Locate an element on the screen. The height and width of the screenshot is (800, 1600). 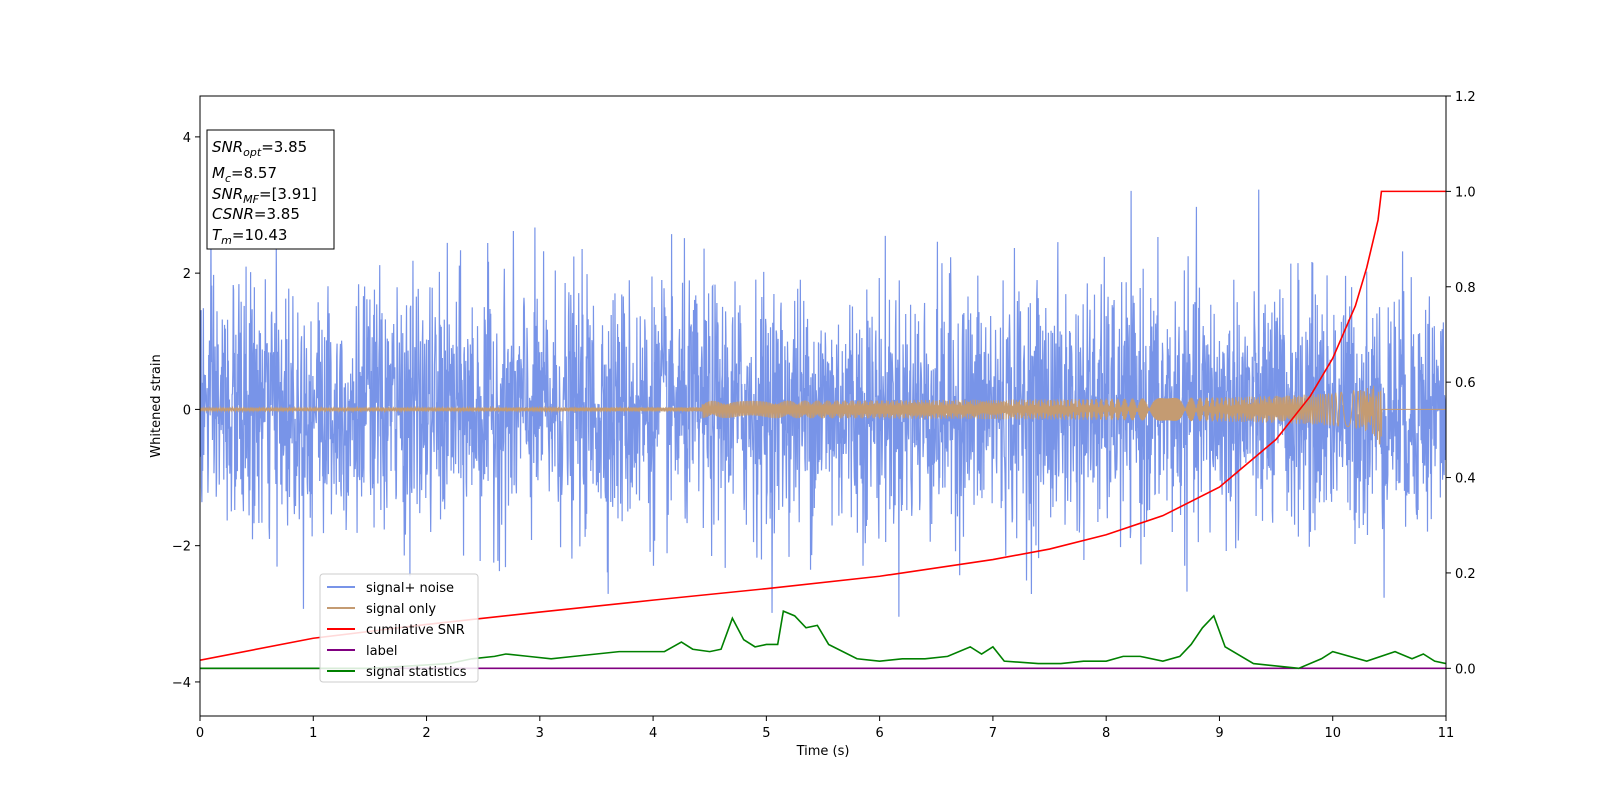
legend-label: signal only is located at coordinates (401, 609).